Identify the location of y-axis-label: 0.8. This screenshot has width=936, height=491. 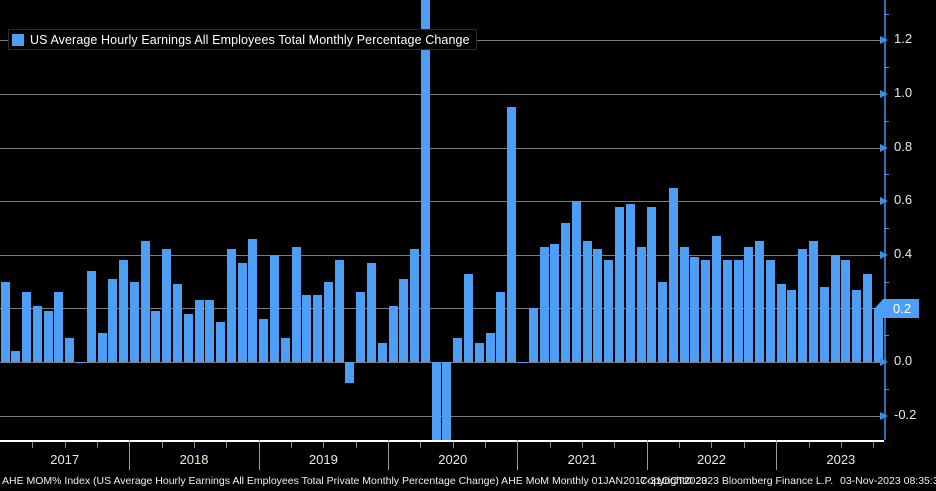
(903, 146).